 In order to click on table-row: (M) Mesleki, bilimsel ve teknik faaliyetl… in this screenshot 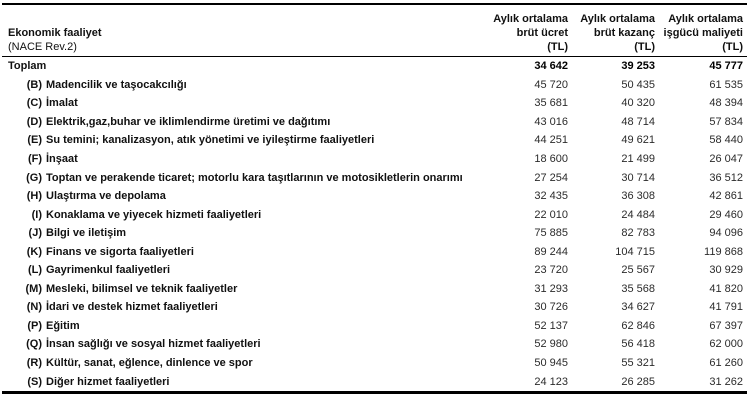, I will do `click(374, 289)`.